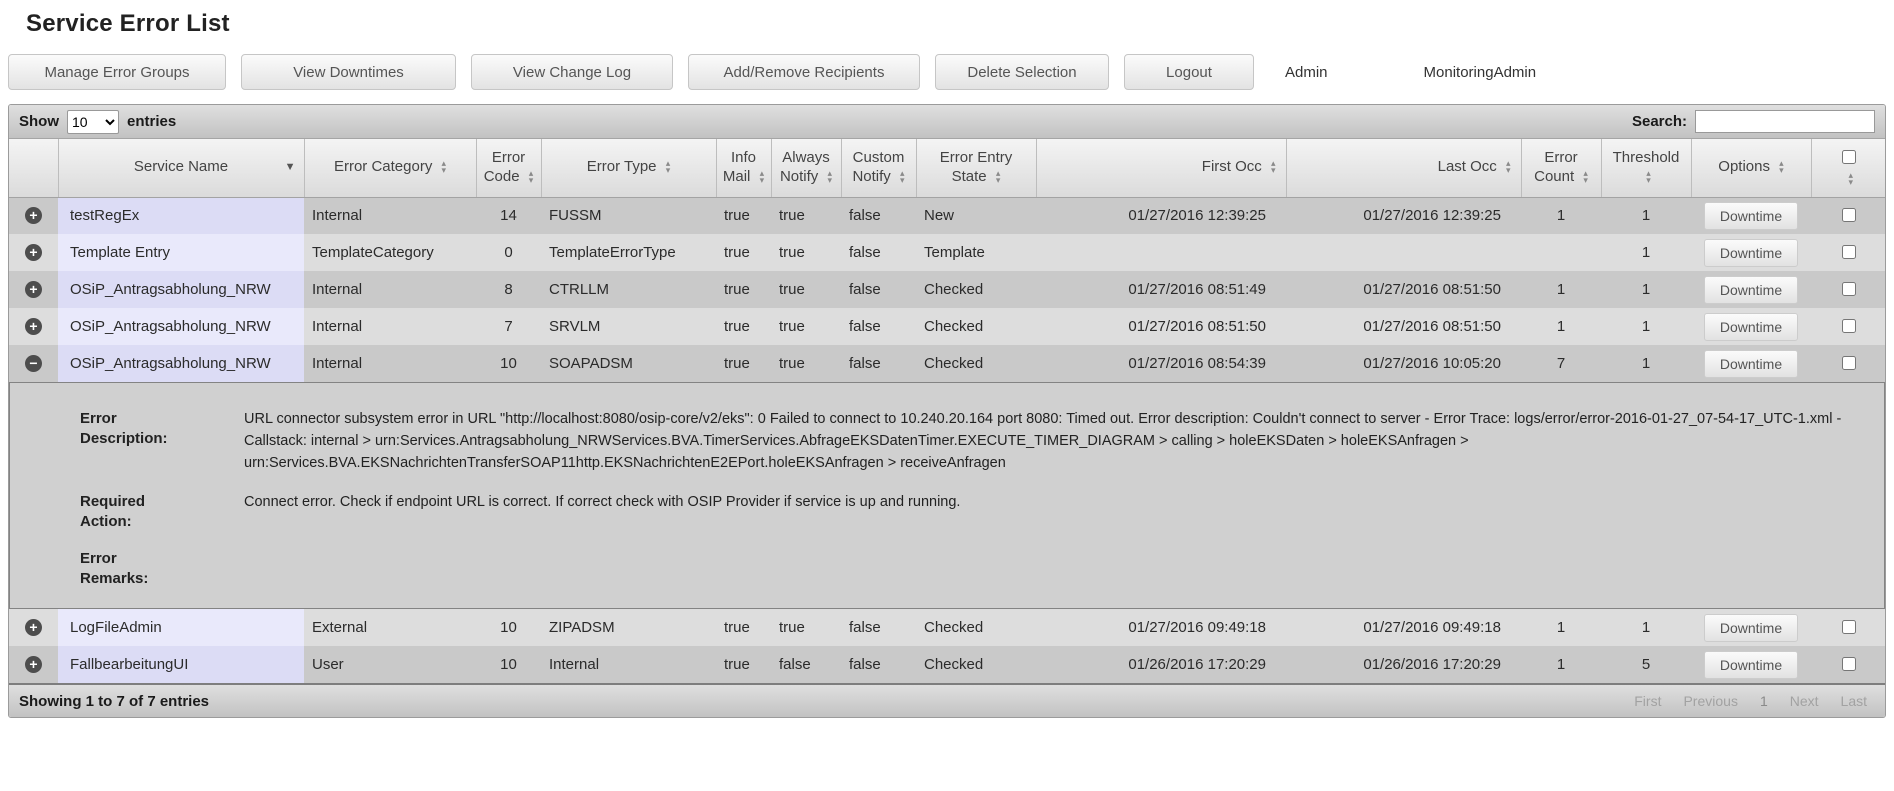  Describe the element at coordinates (1404, 168) in the screenshot. I see `header-last-occ: Last Occ ▴ ▾` at that location.